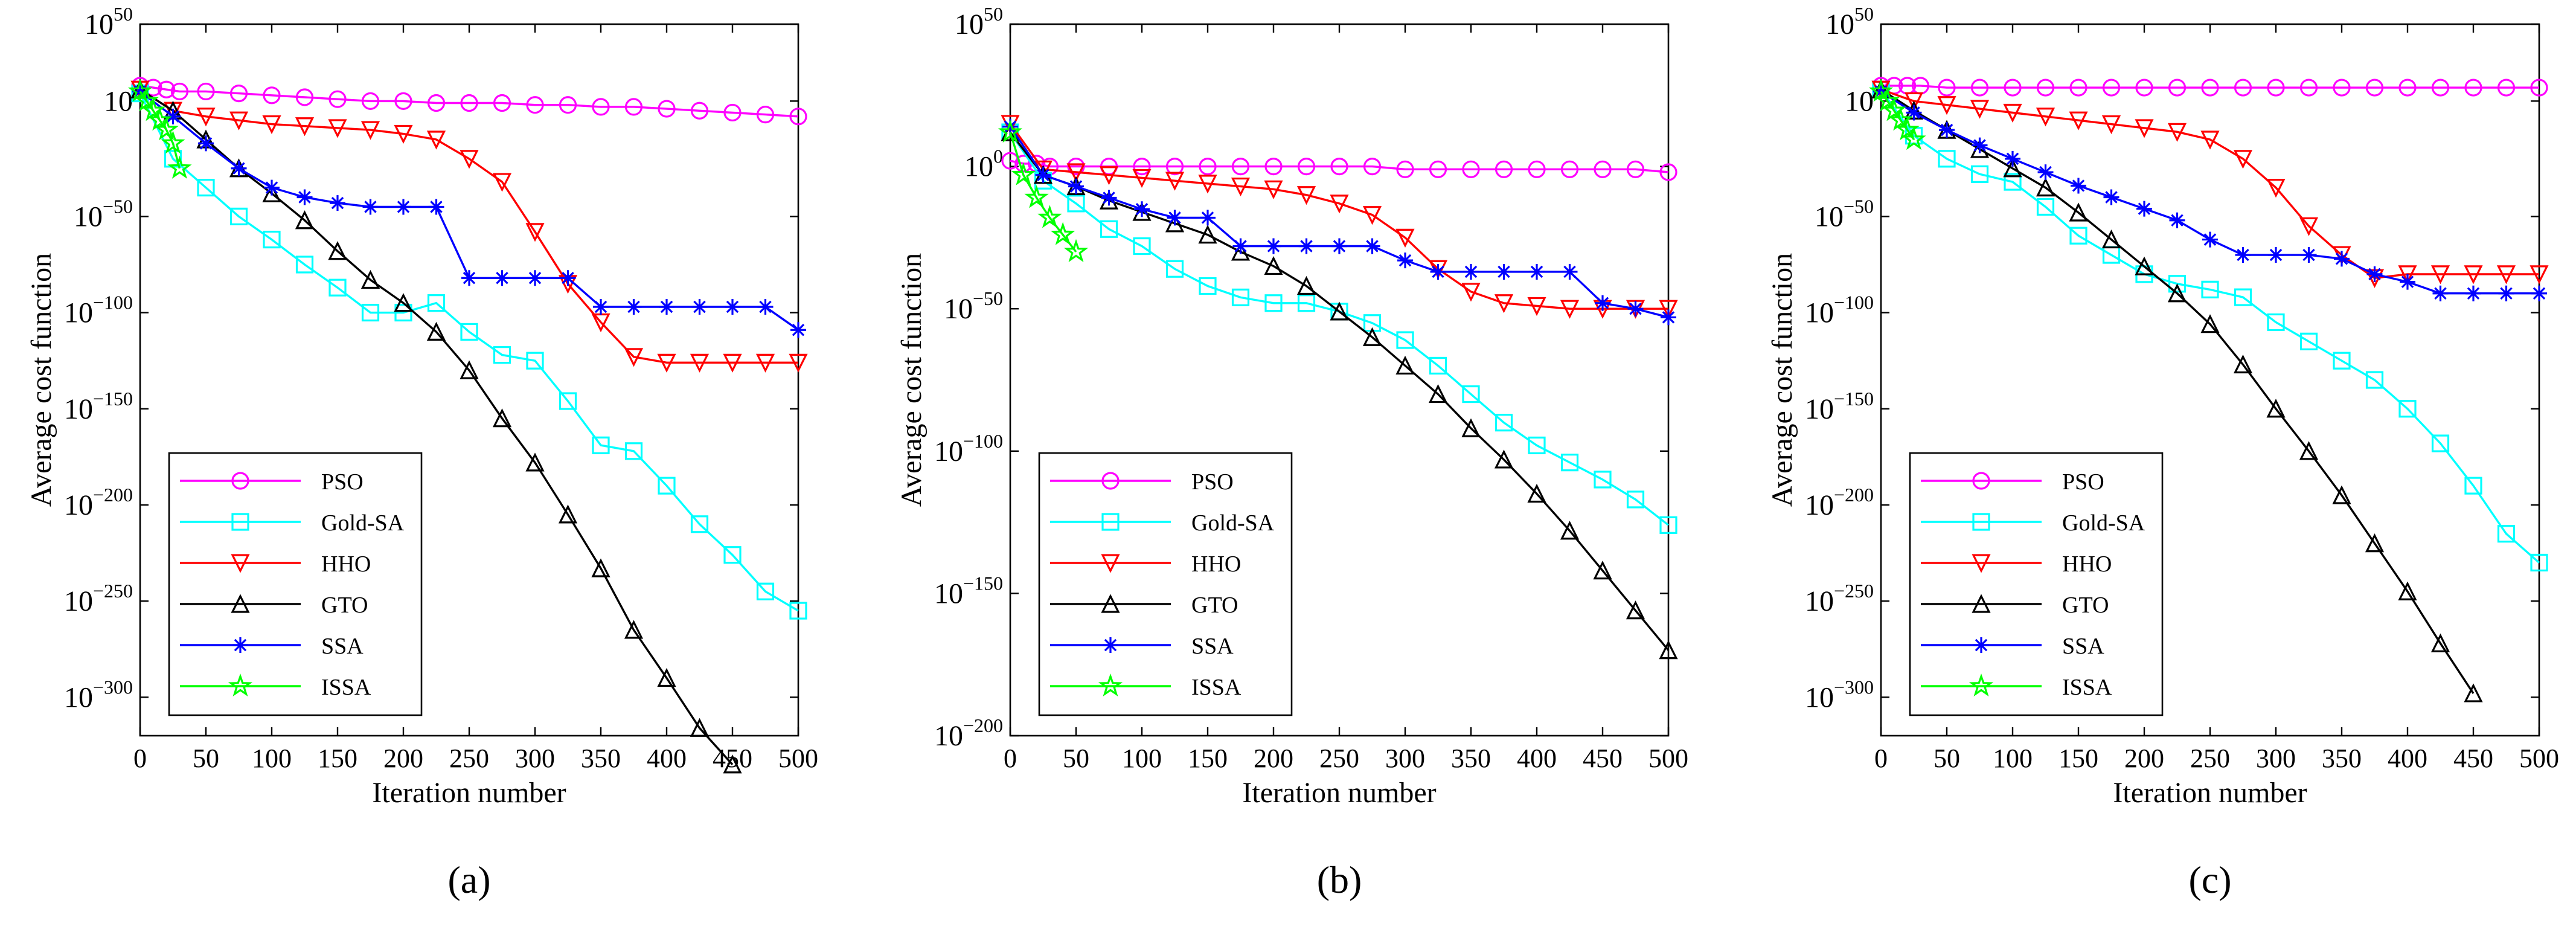 Image resolution: width=2576 pixels, height=929 pixels. Describe the element at coordinates (1214, 606) in the screenshot. I see `legend-label: GTO` at that location.